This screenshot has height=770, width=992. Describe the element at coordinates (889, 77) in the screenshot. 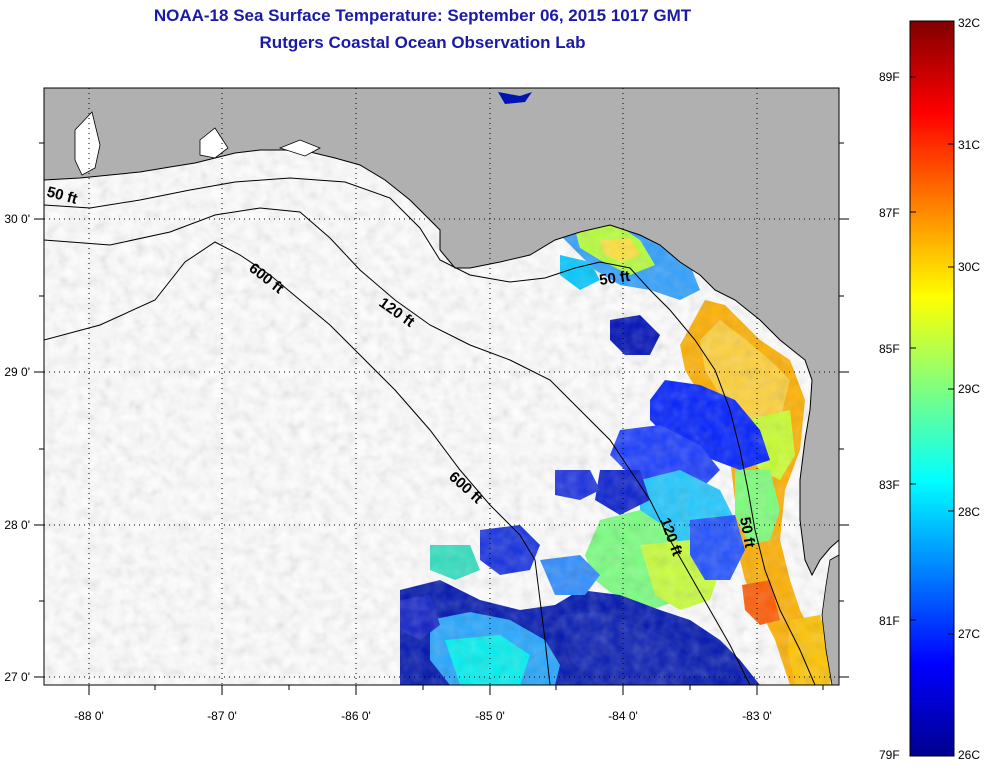

I see `colorbar-f-label: 89F` at that location.